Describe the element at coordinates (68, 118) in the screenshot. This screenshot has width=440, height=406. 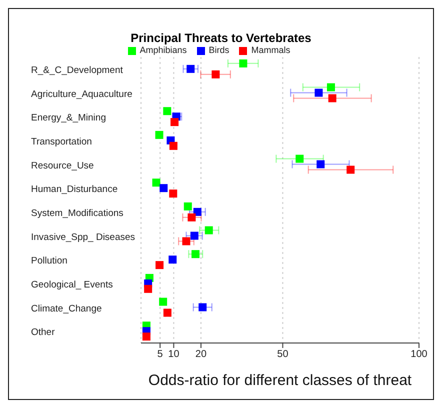
I see `y-tick-label: Energy_&_Mining` at that location.